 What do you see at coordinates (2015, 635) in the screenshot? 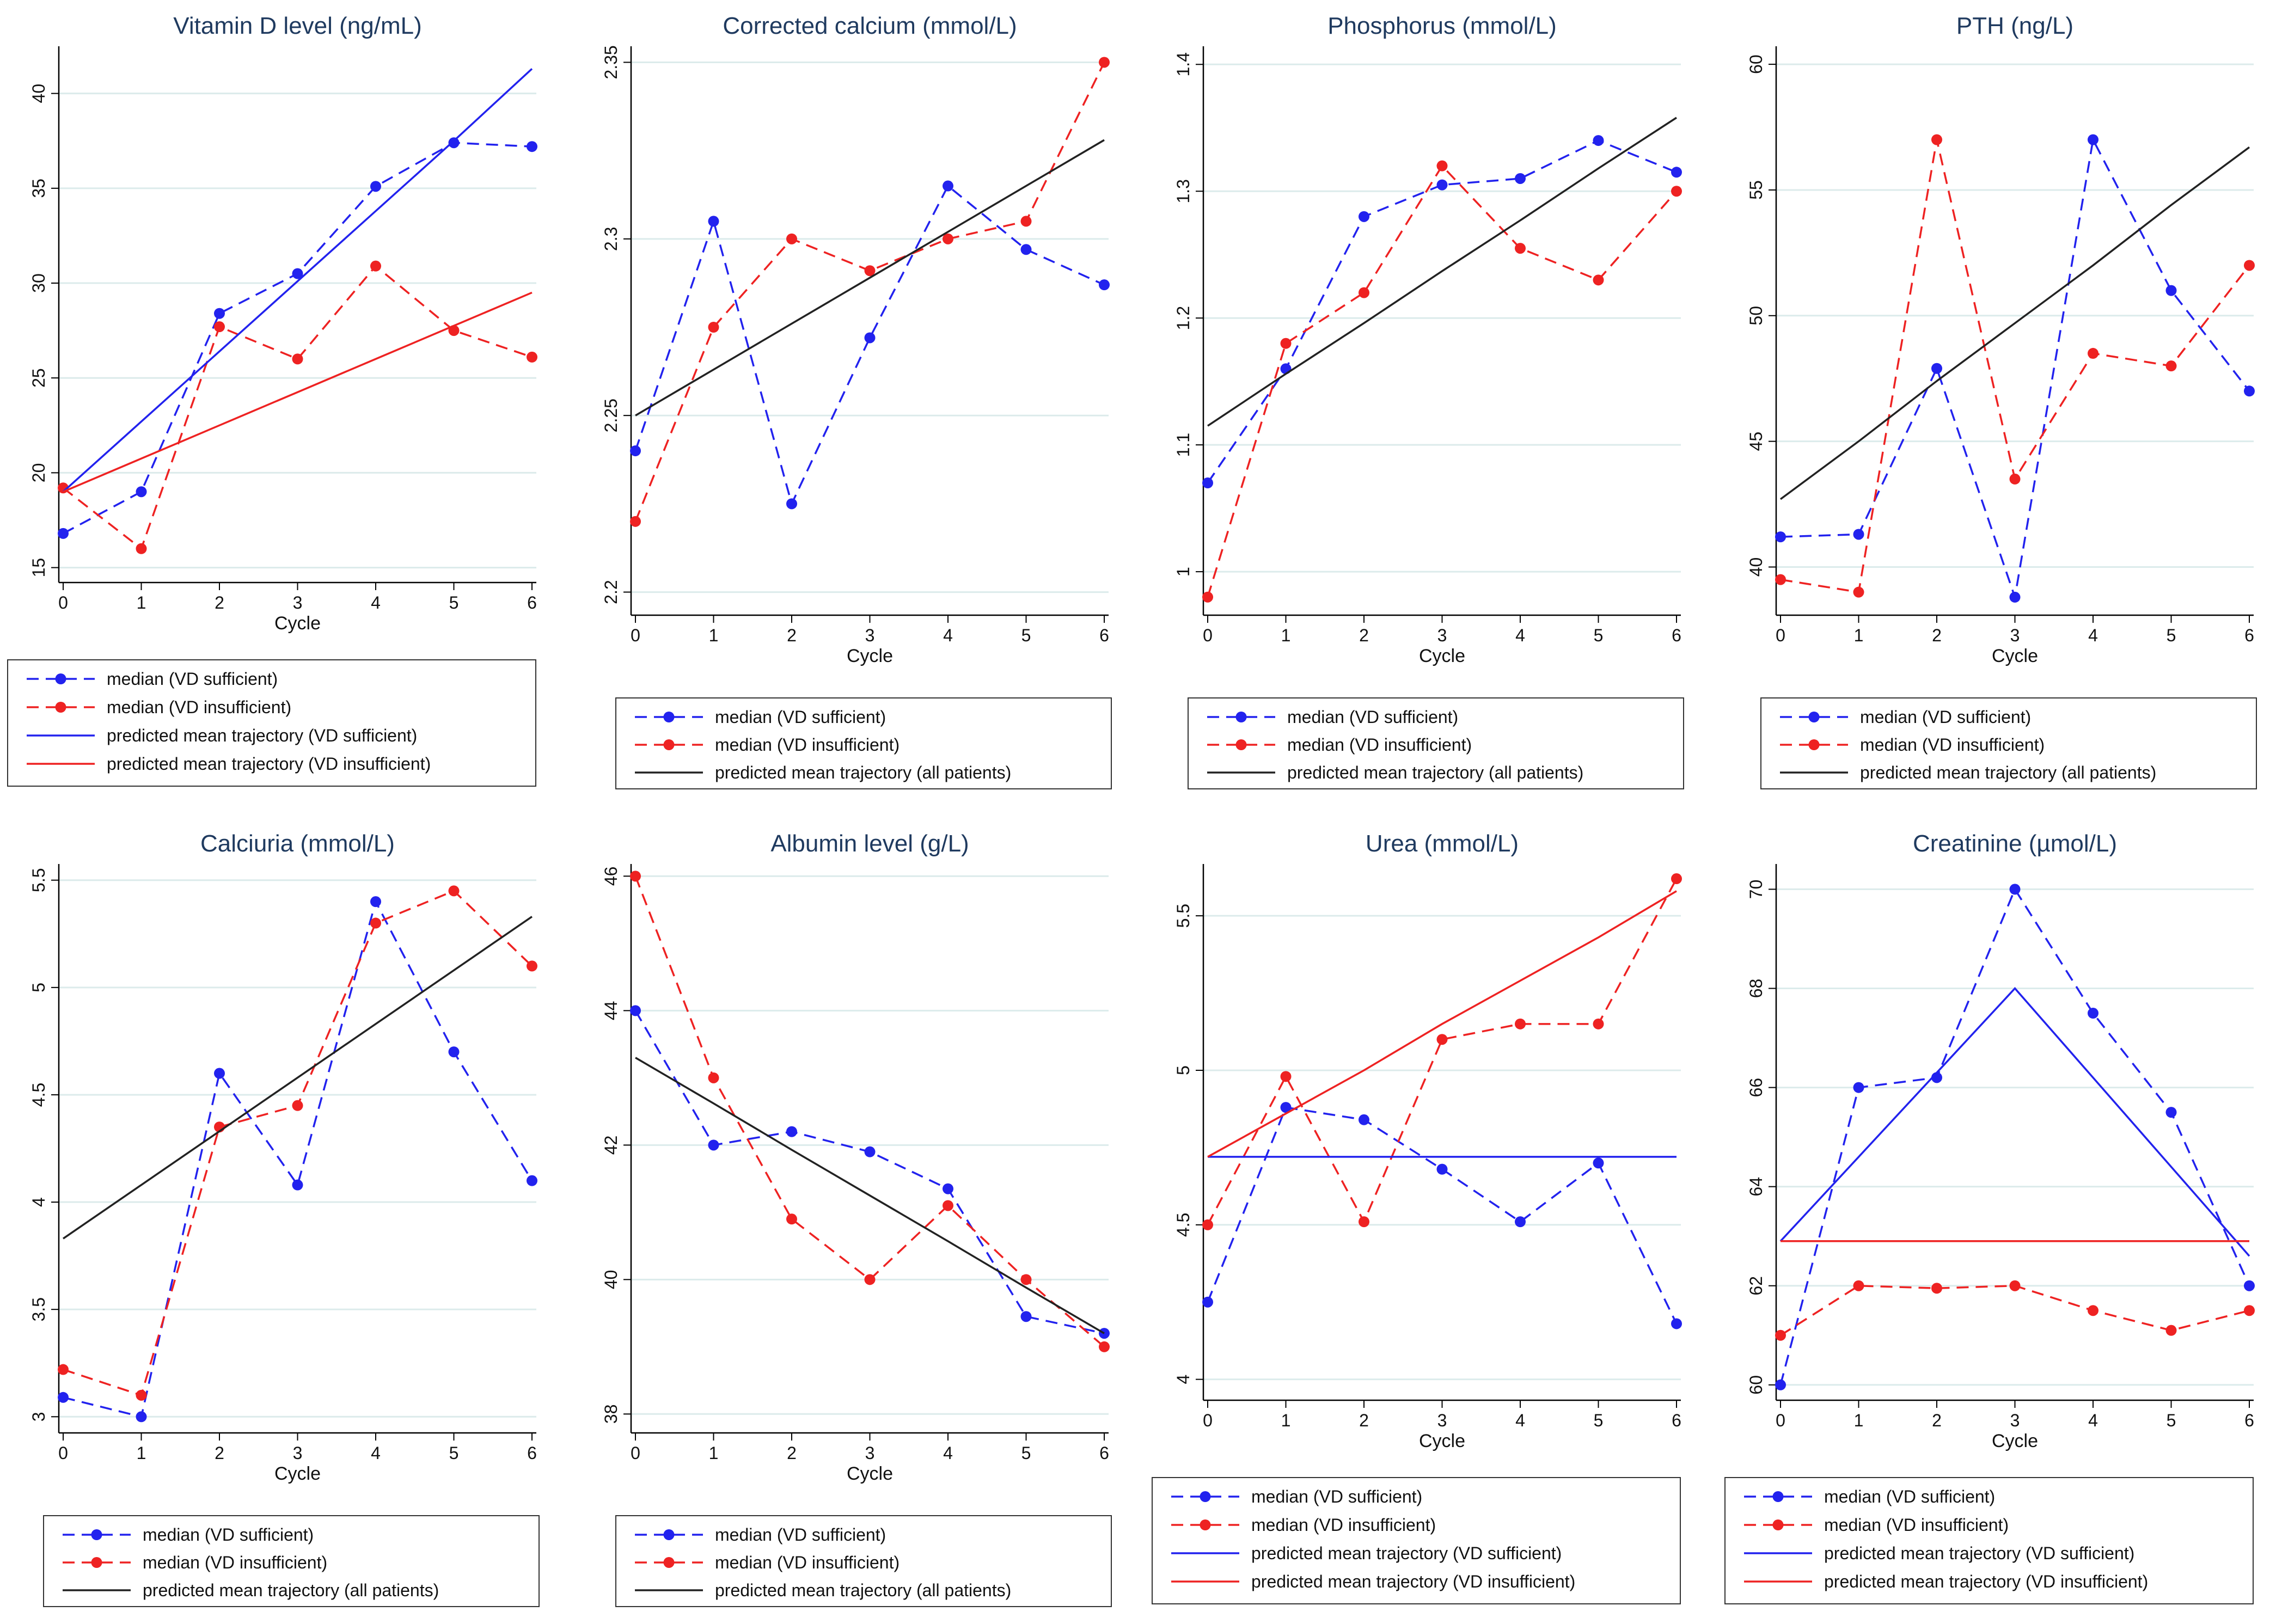
I see `x-tick-label: 3` at bounding box center [2015, 635].